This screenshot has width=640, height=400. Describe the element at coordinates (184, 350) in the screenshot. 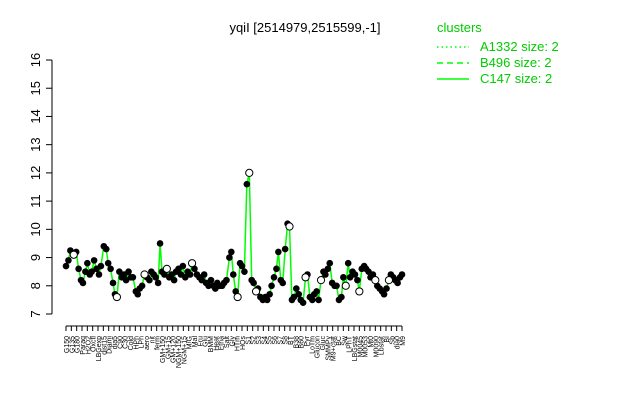

I see `x-tick-label: NGM+15` at that location.